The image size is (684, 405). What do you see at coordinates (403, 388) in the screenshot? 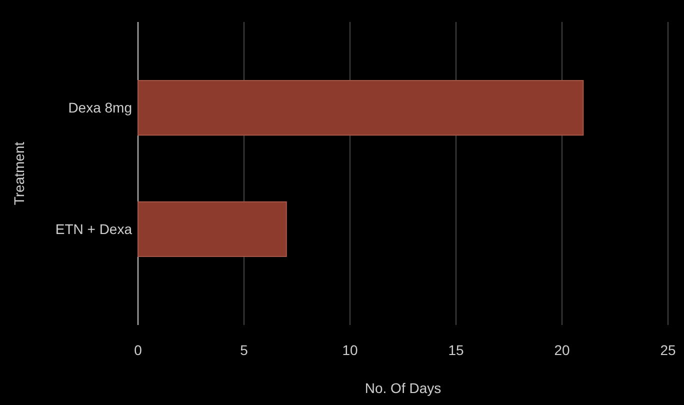
I see `x-axis-title: No. Of Days` at bounding box center [403, 388].